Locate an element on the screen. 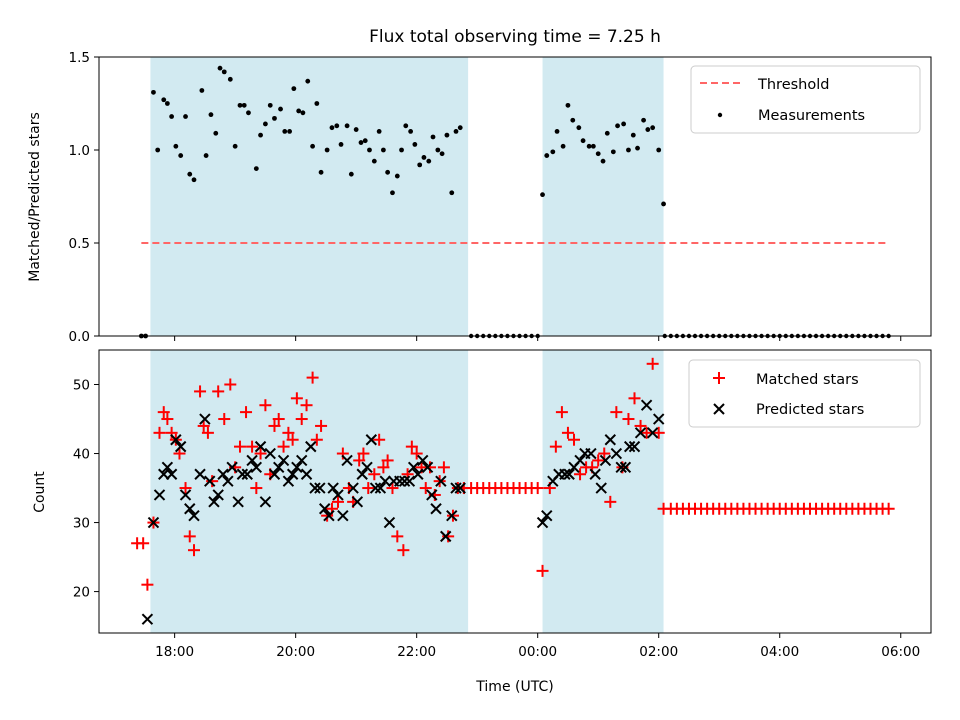  predicted-legend-swatch is located at coordinates (719, 409).